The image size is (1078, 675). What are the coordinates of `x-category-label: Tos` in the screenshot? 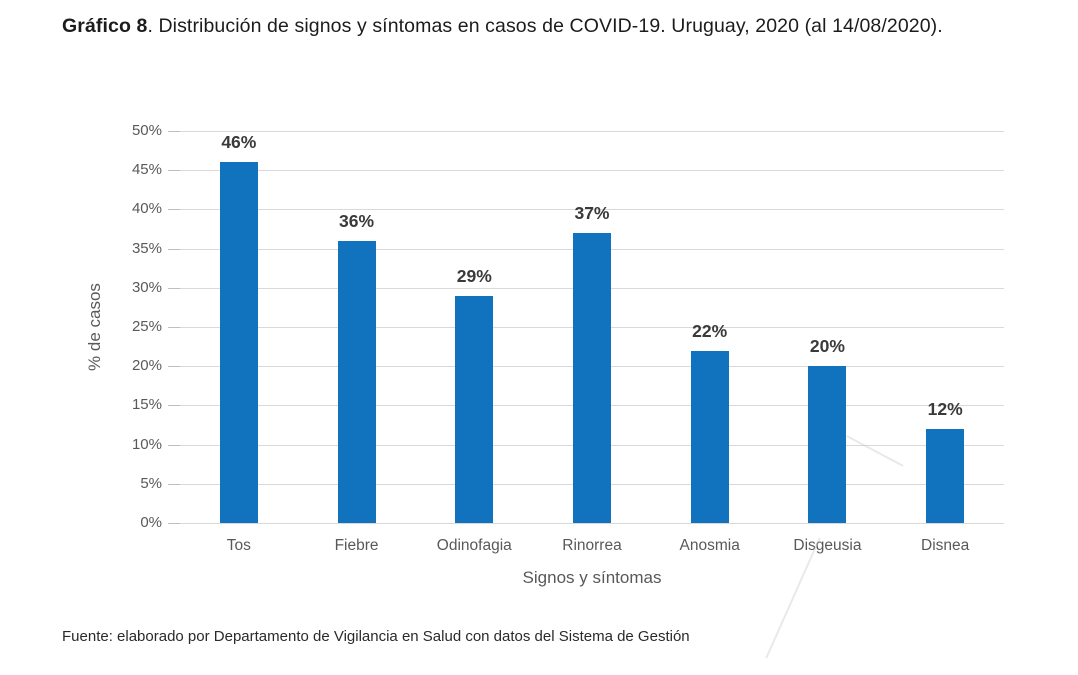 It's located at (238, 545).